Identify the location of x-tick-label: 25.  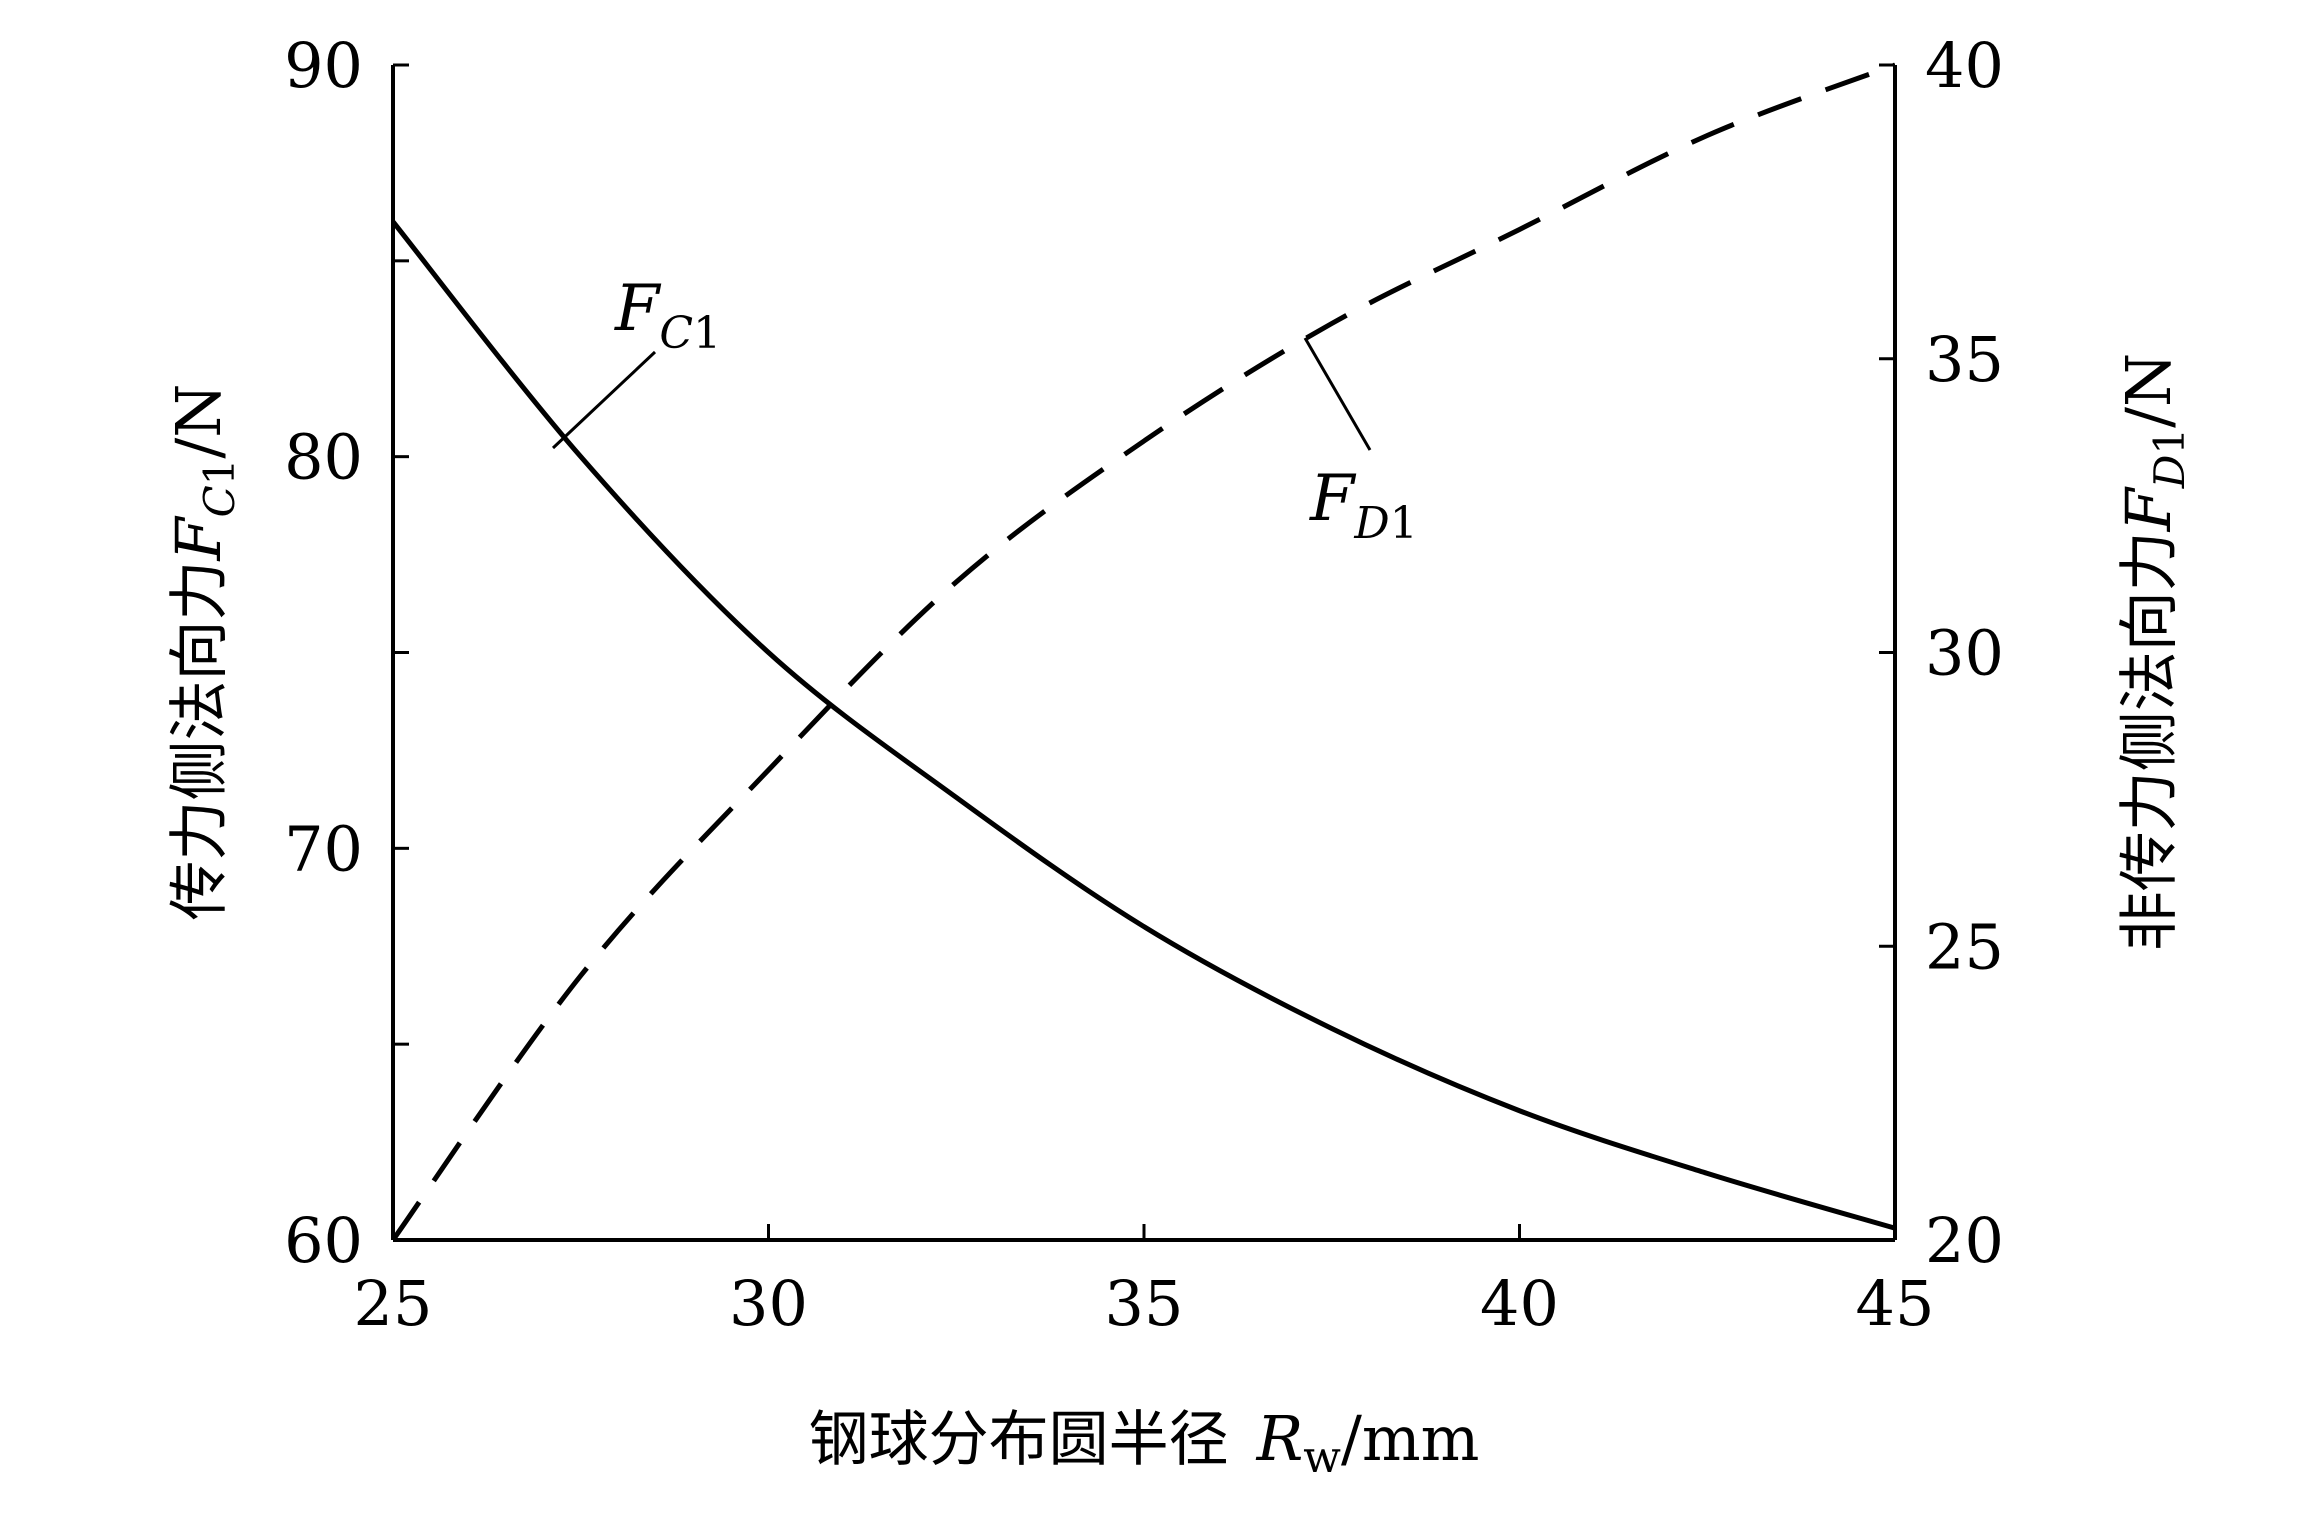
(393, 1303).